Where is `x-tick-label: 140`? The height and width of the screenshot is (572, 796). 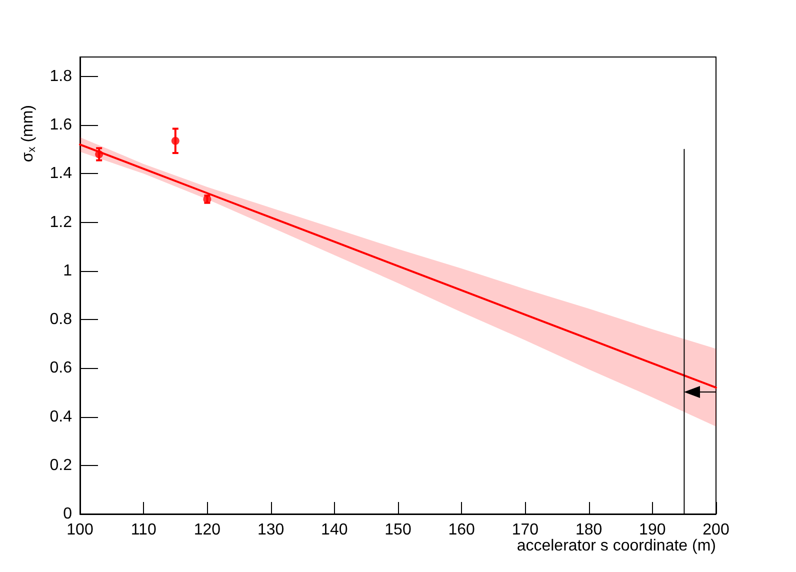
x-tick-label: 140 is located at coordinates (334, 530).